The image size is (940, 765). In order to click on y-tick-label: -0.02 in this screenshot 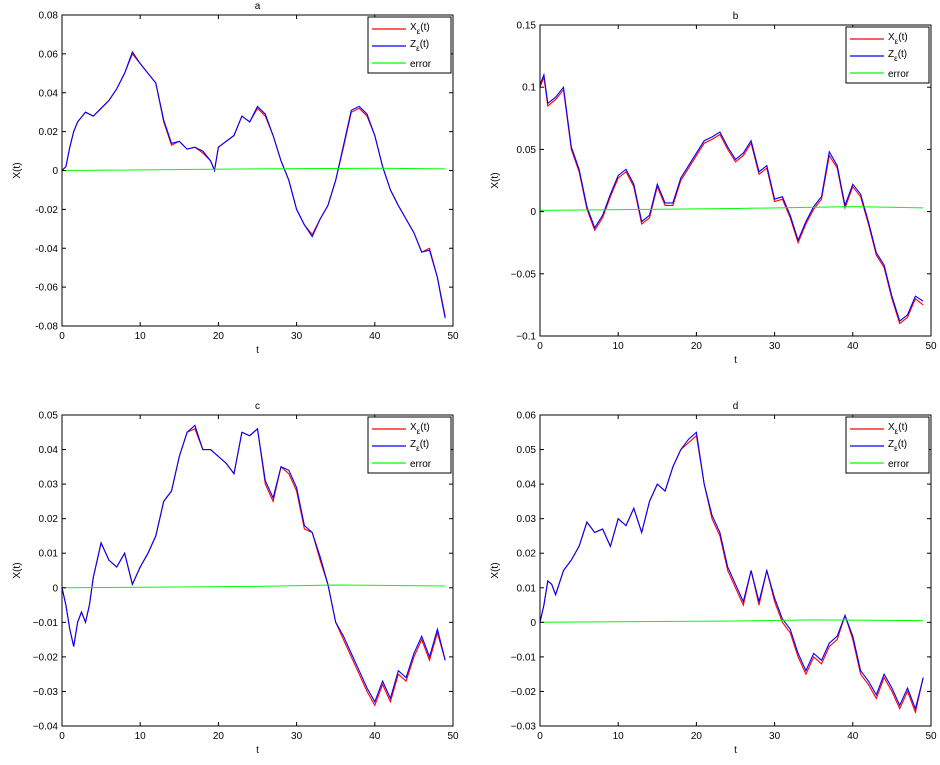, I will do `click(46, 210)`.